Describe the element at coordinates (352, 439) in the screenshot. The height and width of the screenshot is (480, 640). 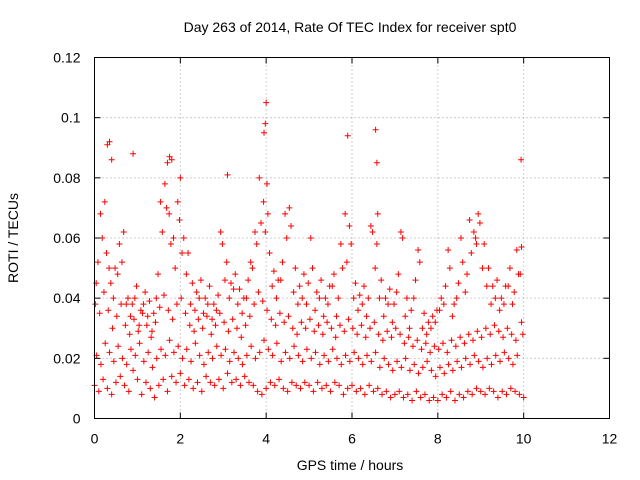
I see `x-tick-label: 6` at that location.